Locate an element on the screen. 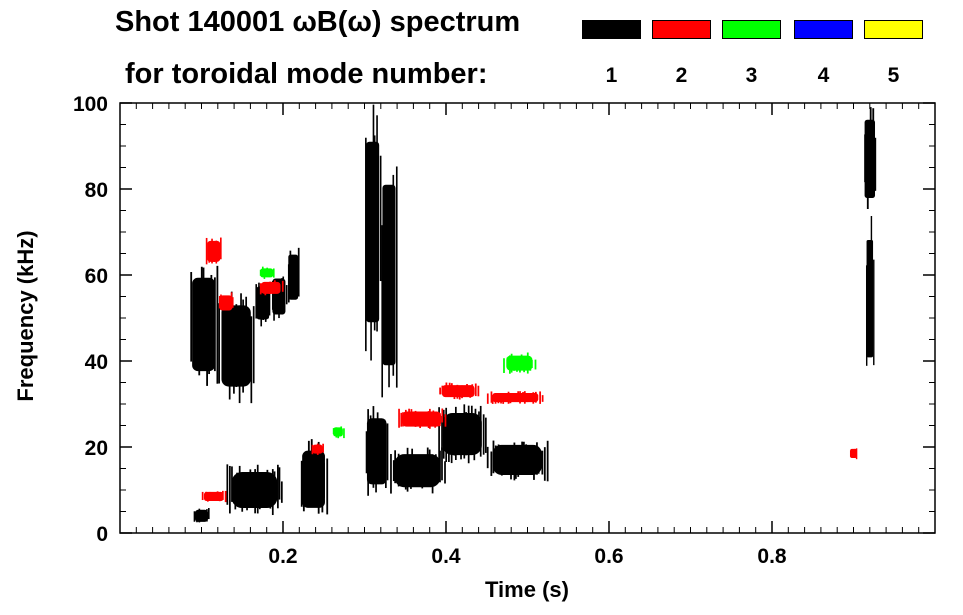  x-axis-title: Time (s) is located at coordinates (527, 589).